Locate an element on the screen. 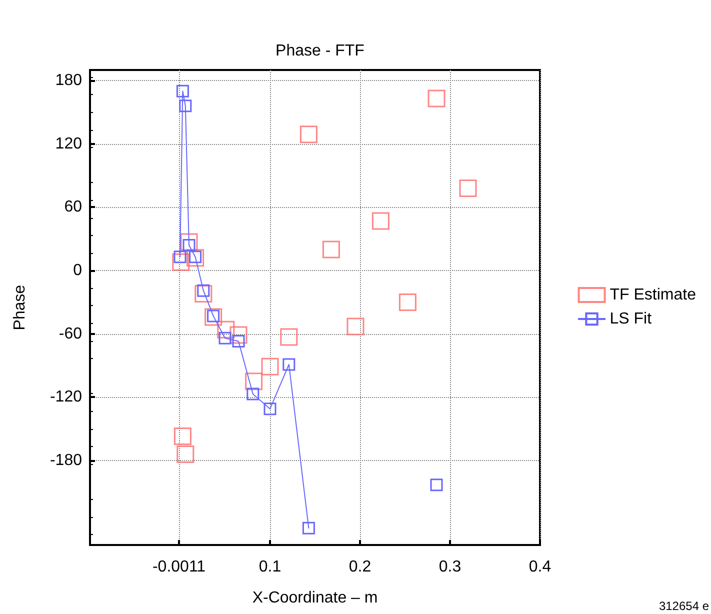  y-tick-label: 120 is located at coordinates (68, 143).